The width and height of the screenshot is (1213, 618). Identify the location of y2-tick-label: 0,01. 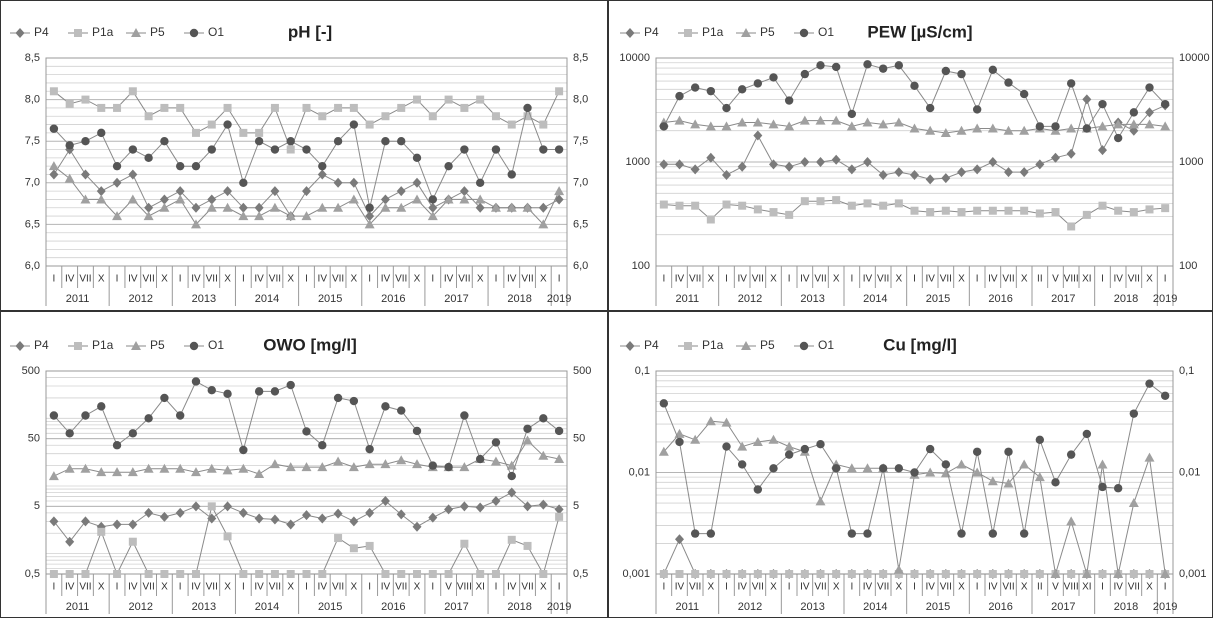
(1189, 472).